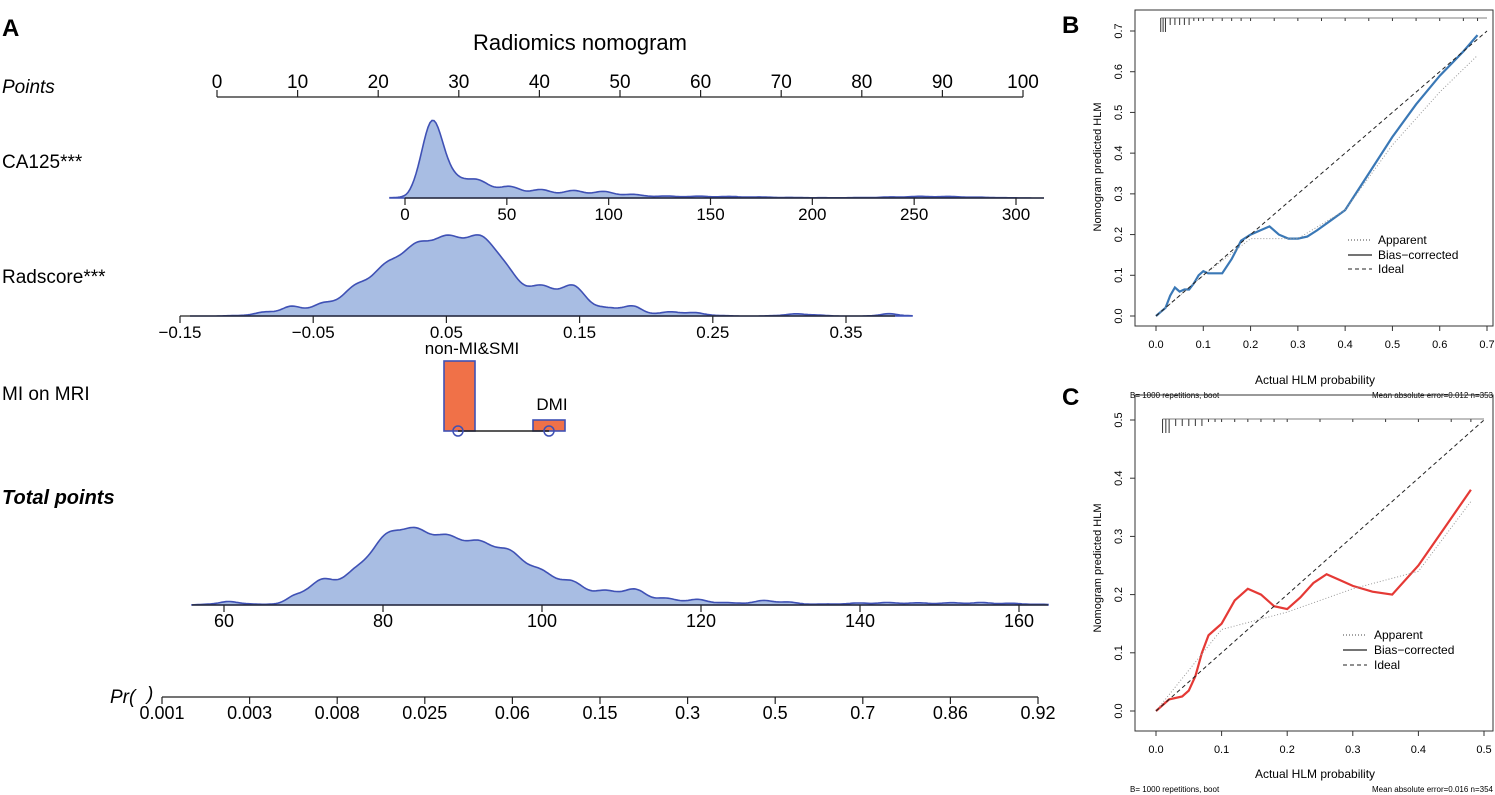  Describe the element at coordinates (224, 621) in the screenshot. I see `total-points-tick-label: 60` at that location.